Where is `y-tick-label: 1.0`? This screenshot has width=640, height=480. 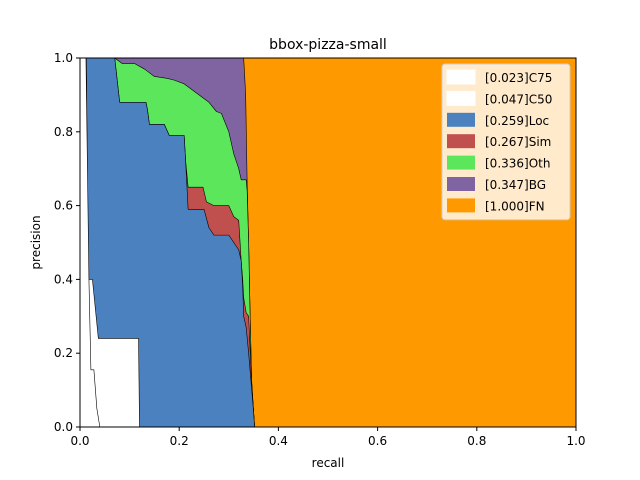
y-tick-label: 1.0 is located at coordinates (63, 58).